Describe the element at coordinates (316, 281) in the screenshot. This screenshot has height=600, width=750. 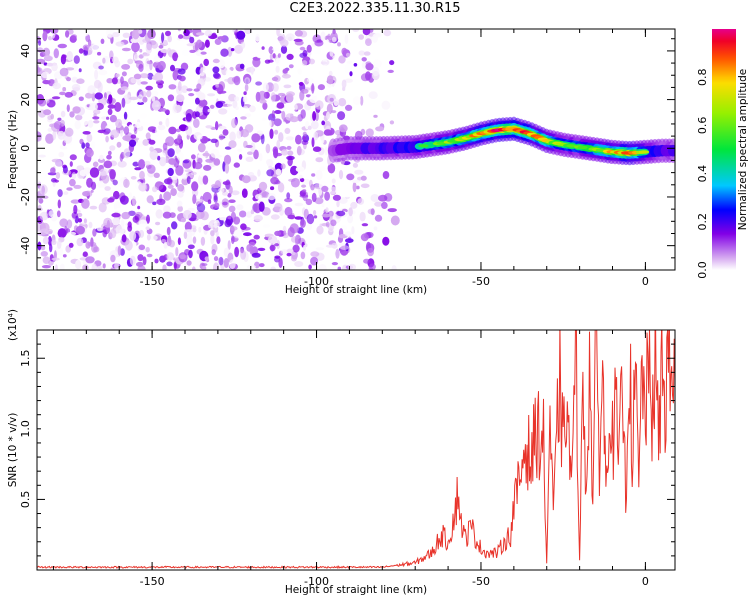
I see `x-tick-label: -100` at that location.